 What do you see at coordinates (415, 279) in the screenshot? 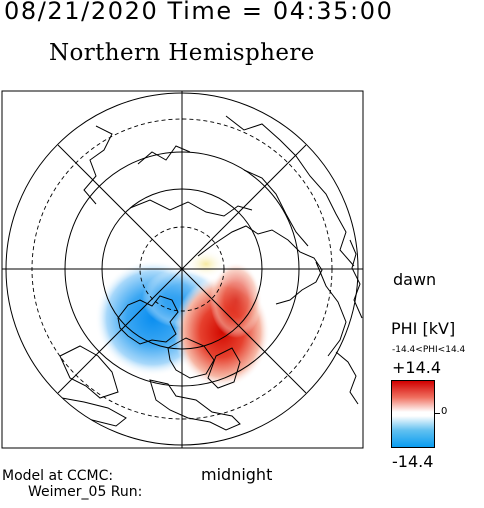
I see `dawn-label: dawn` at bounding box center [415, 279].